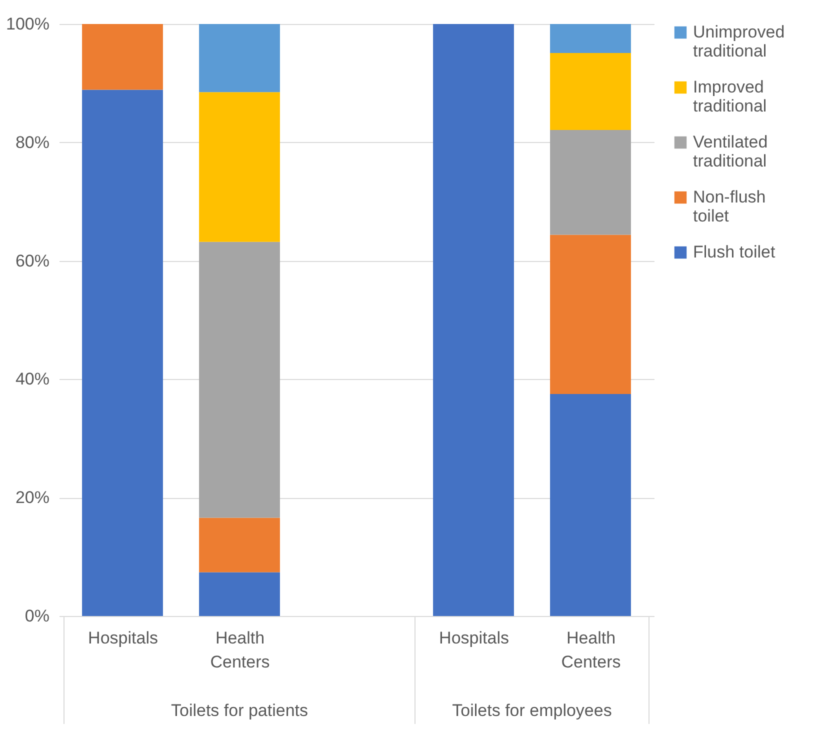 Image resolution: width=832 pixels, height=731 pixels. Describe the element at coordinates (37, 616) in the screenshot. I see `y-tick-label: 0%` at that location.